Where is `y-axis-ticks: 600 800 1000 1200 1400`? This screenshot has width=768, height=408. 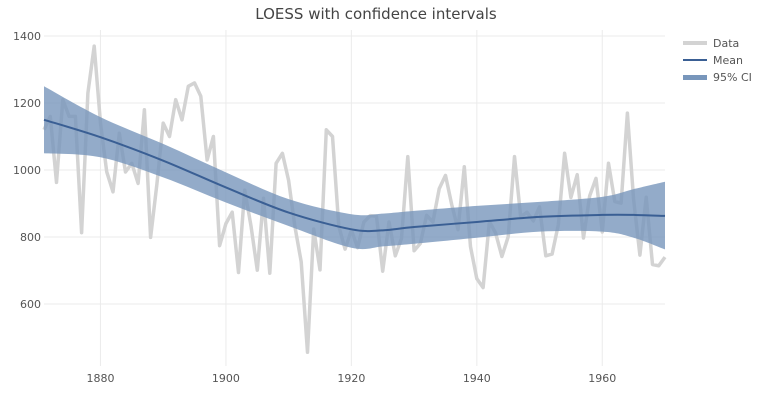 y-axis-ticks: 600 800 1000 1200 1400 is located at coordinates (27, 170).